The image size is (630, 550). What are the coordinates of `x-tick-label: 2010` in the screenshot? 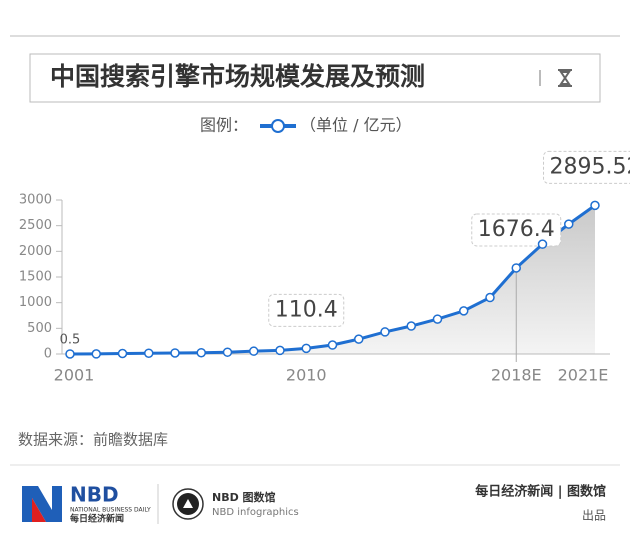 It's located at (306, 375).